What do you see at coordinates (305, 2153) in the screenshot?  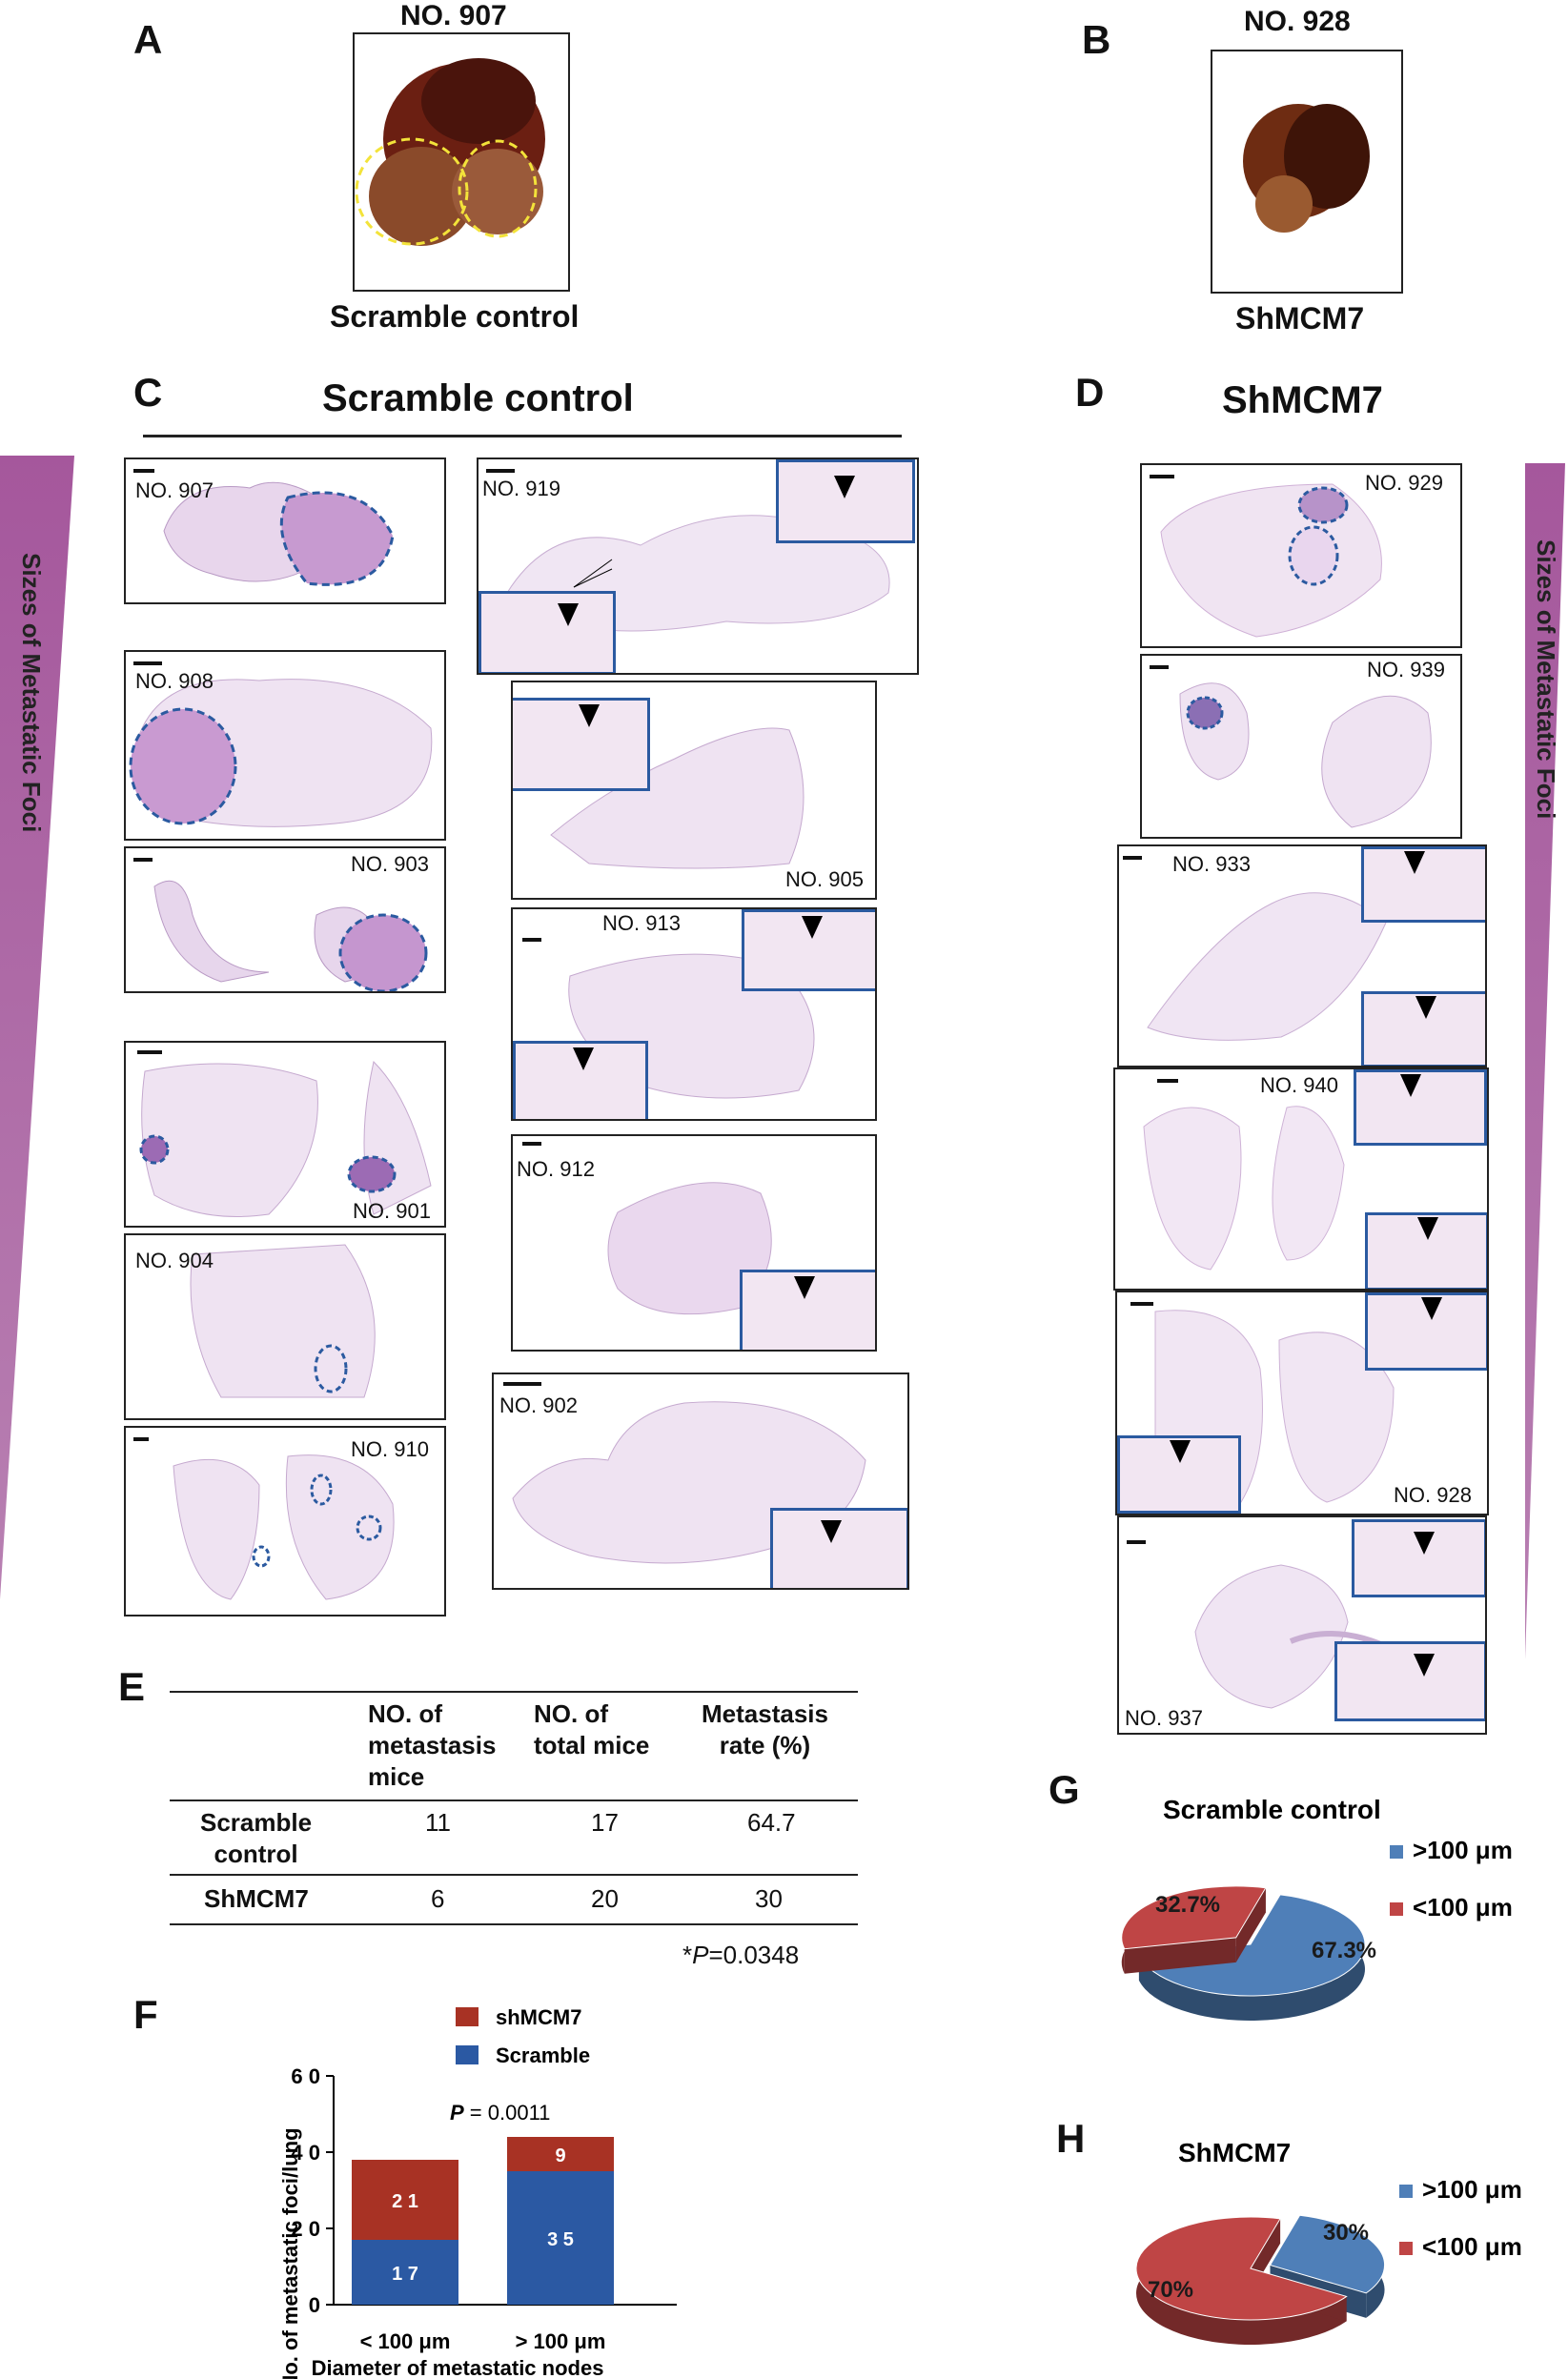 I see `y-tick-label: 4 0` at bounding box center [305, 2153].